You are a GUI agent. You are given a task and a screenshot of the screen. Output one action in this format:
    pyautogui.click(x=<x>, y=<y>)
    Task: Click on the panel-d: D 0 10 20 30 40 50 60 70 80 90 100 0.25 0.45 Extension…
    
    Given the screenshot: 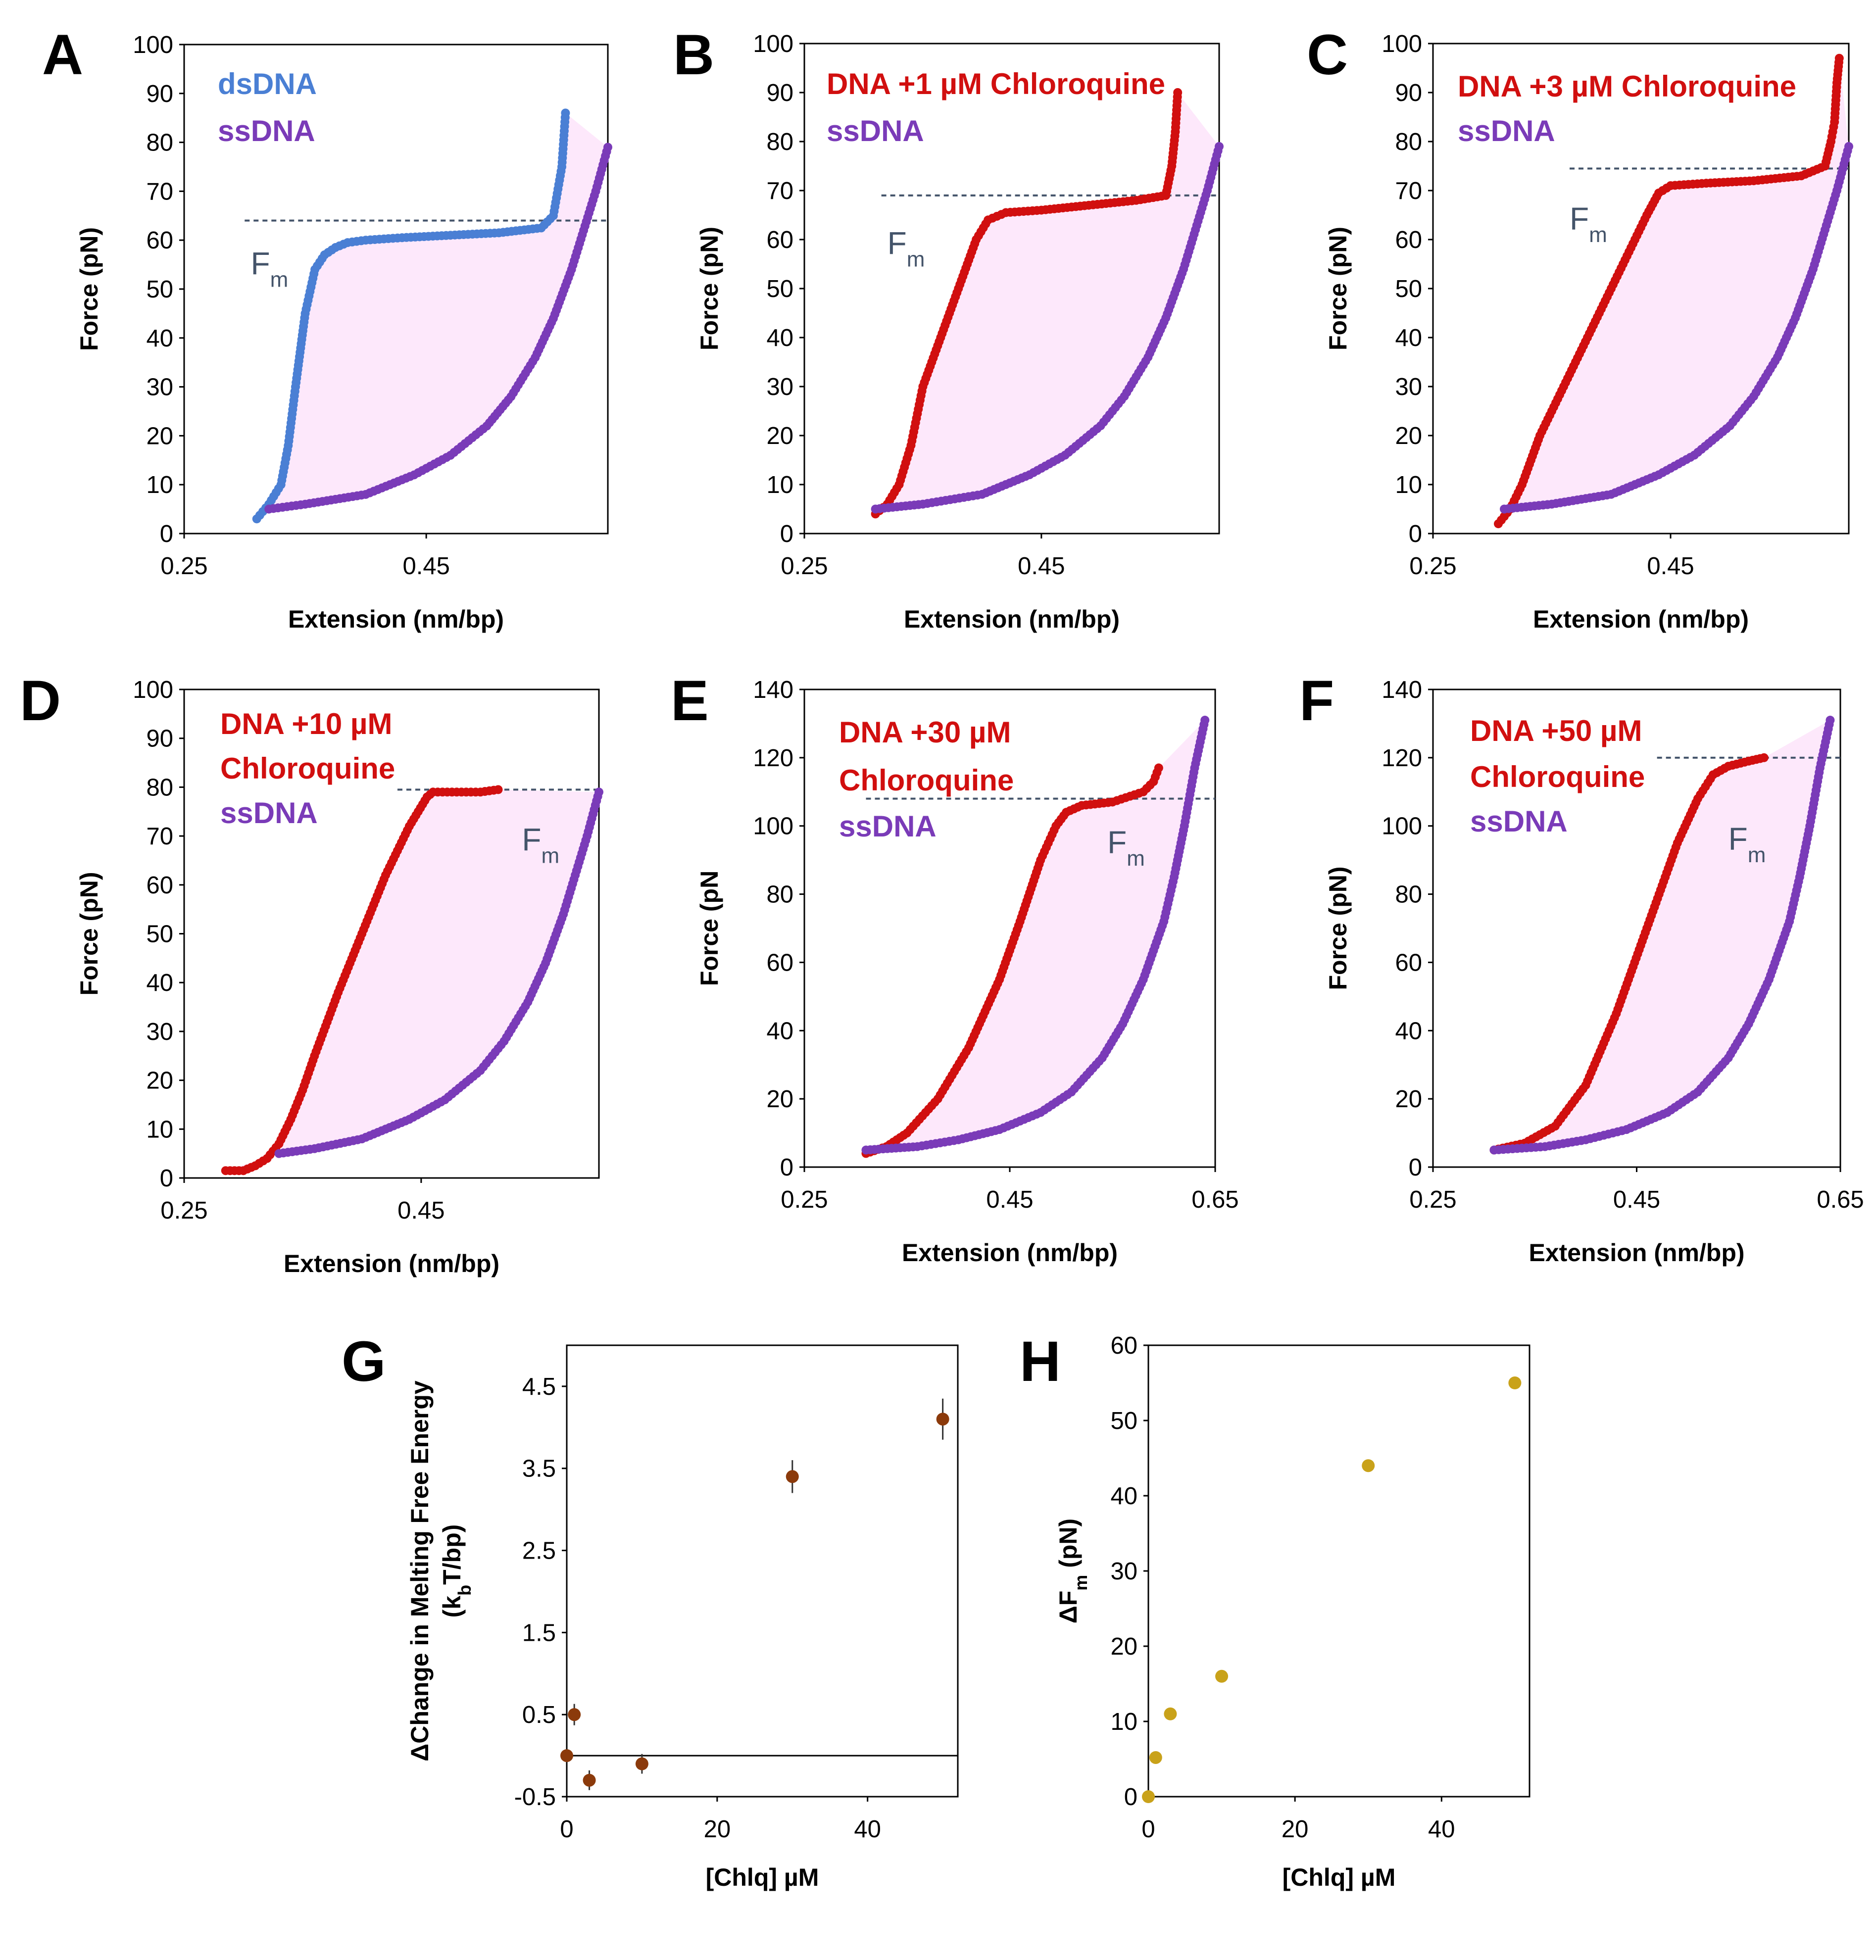 What is the action you would take?
    pyautogui.click(x=311, y=973)
    